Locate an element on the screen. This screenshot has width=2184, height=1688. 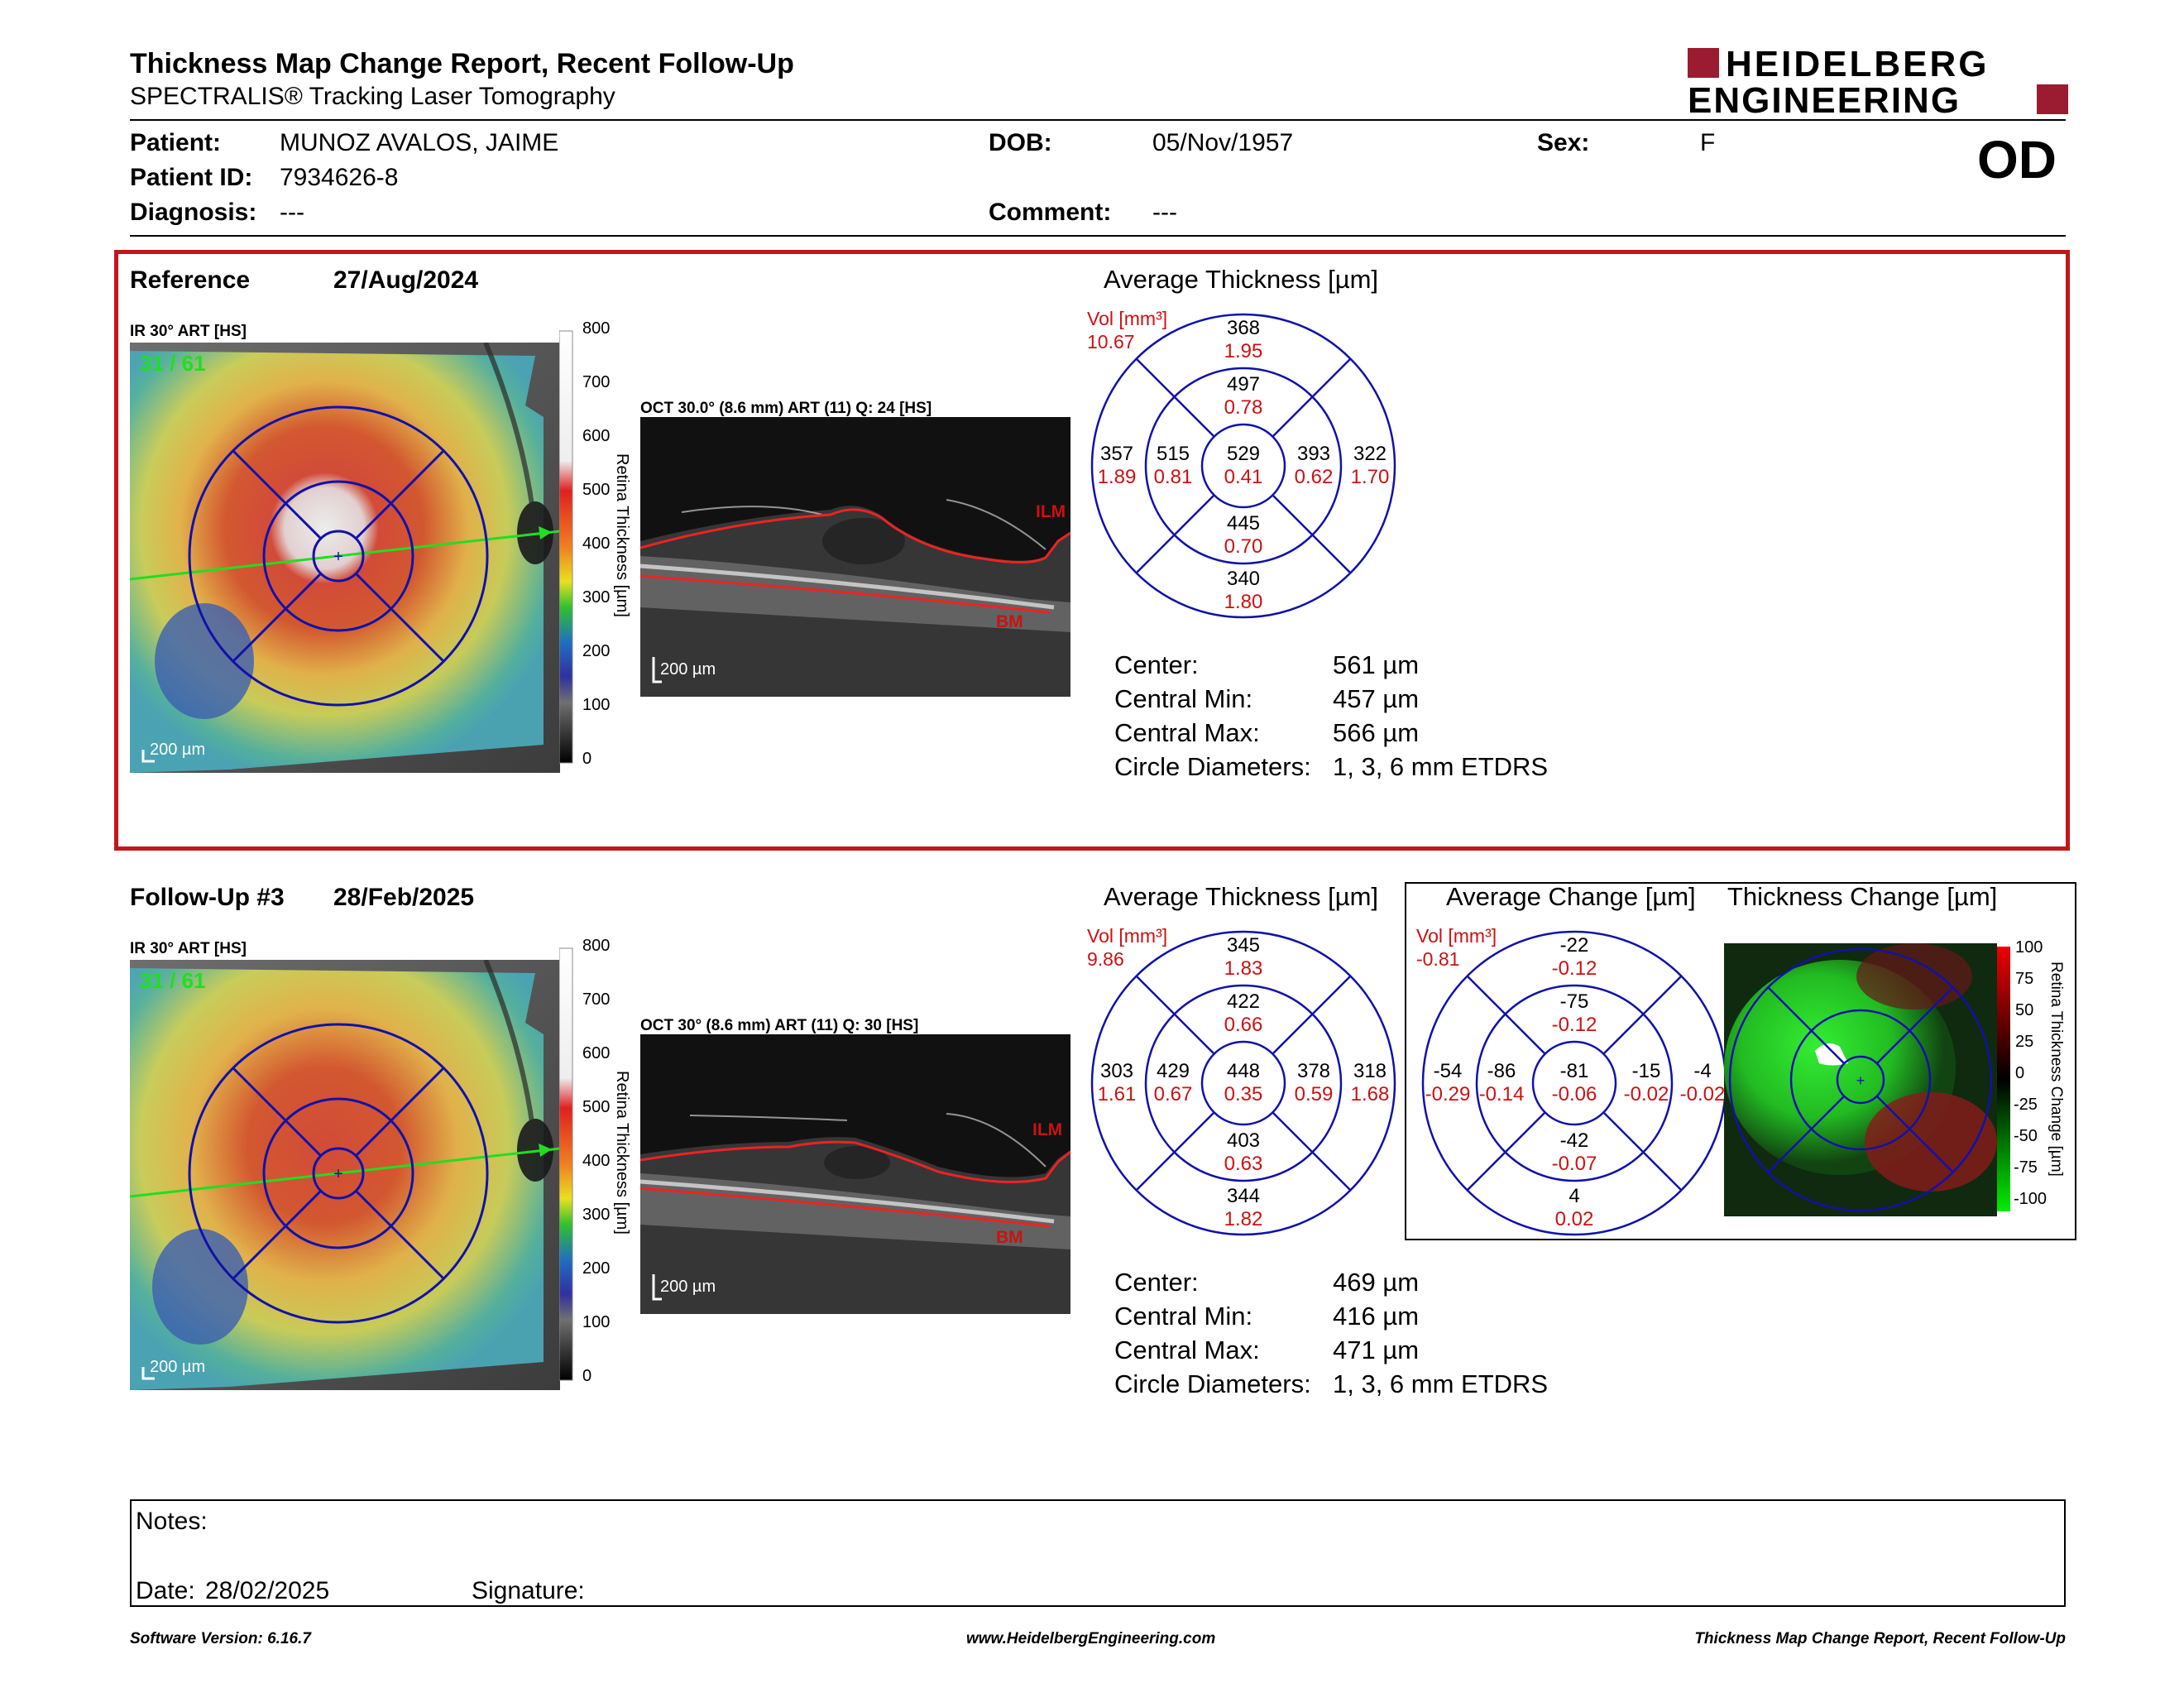
colorbar-tick: 300 is located at coordinates (596, 1215).